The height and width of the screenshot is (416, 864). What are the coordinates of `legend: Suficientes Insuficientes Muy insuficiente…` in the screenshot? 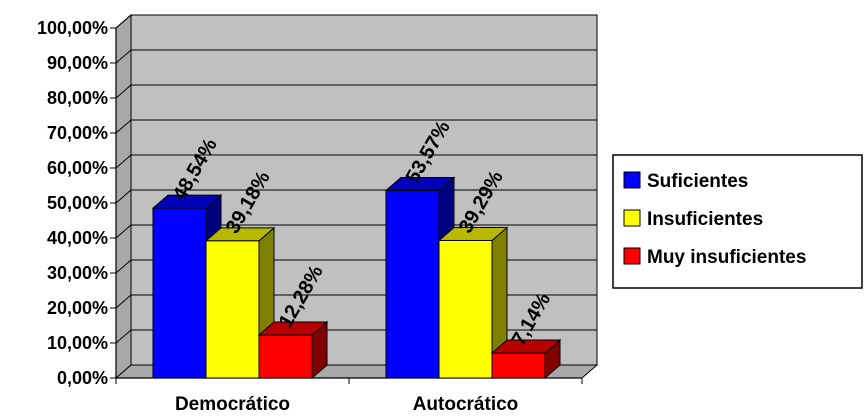 It's located at (737, 221).